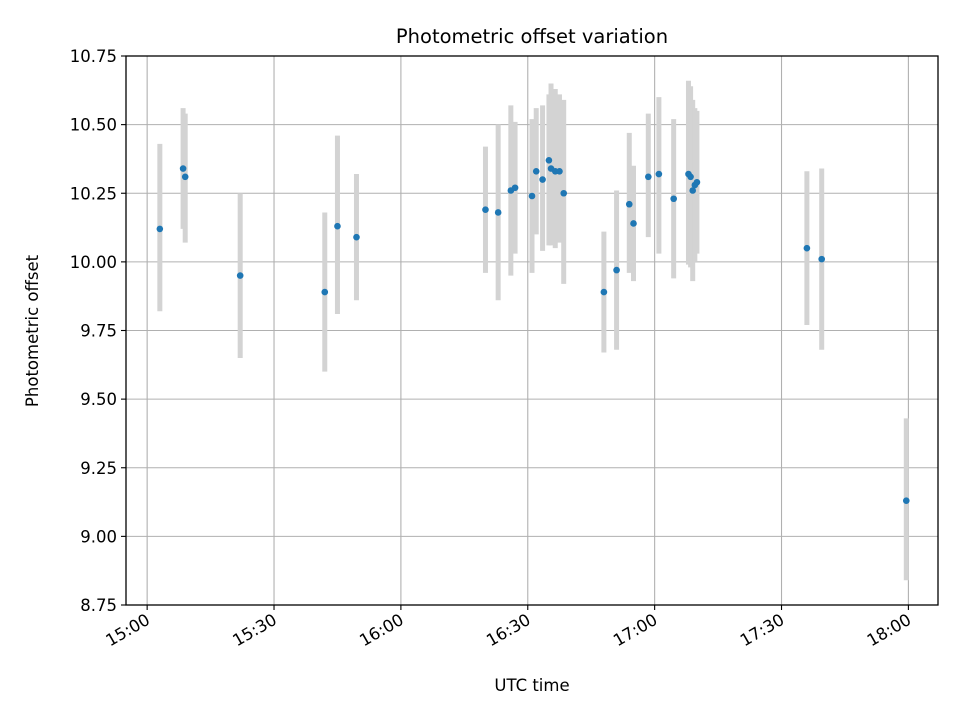  Describe the element at coordinates (98, 399) in the screenshot. I see `y-tick-label: 9.50` at that location.